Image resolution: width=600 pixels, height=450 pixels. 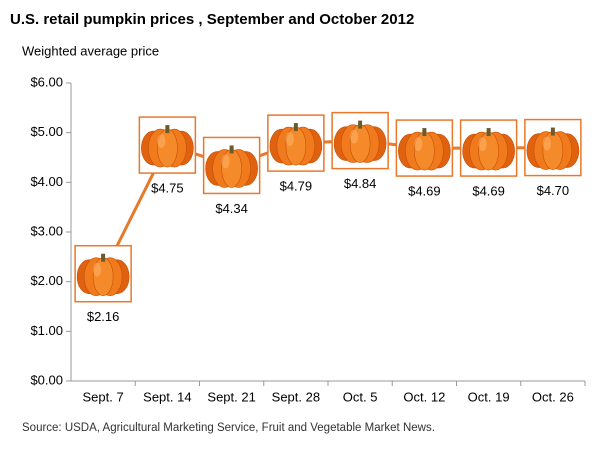 What do you see at coordinates (167, 188) in the screenshot?
I see `value-label: $4.75` at bounding box center [167, 188].